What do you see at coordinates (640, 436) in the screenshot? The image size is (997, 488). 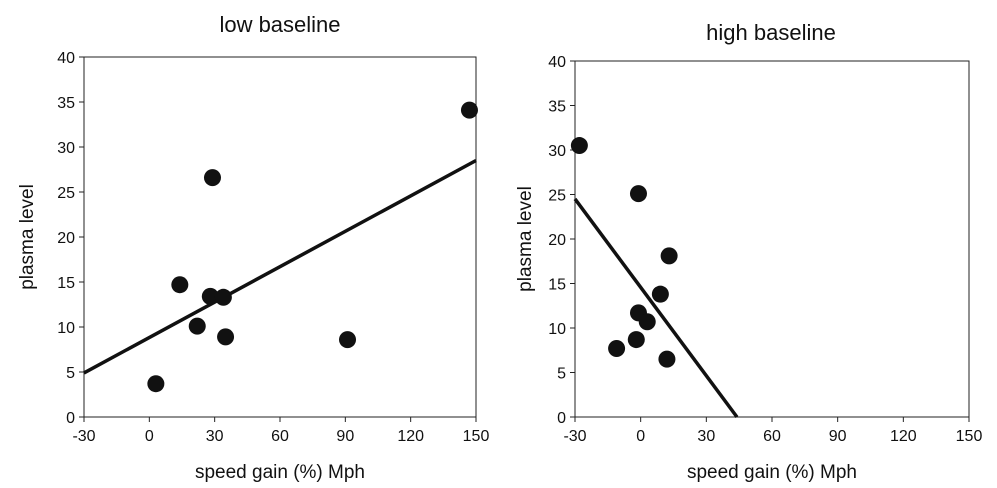 I see `x-tick-label-1-1: 0` at bounding box center [640, 436].